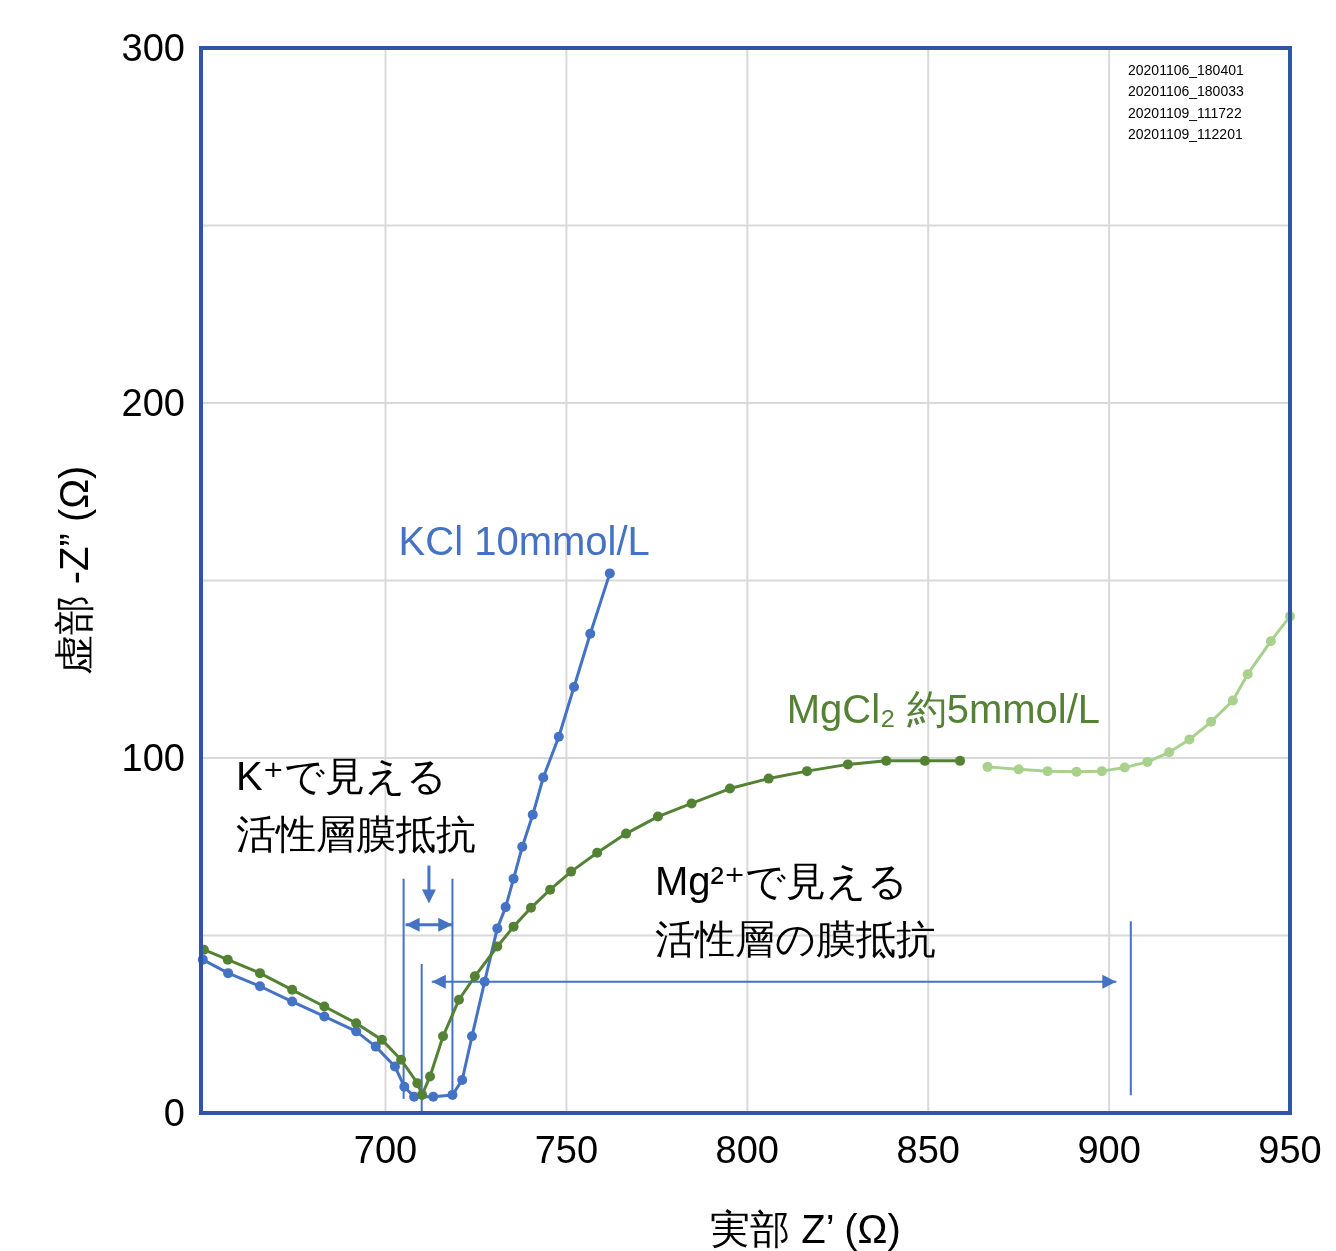 Image resolution: width=1336 pixels, height=1251 pixels. Describe the element at coordinates (524, 541) in the screenshot. I see `series-label: KCl 10mmol/L` at that location.